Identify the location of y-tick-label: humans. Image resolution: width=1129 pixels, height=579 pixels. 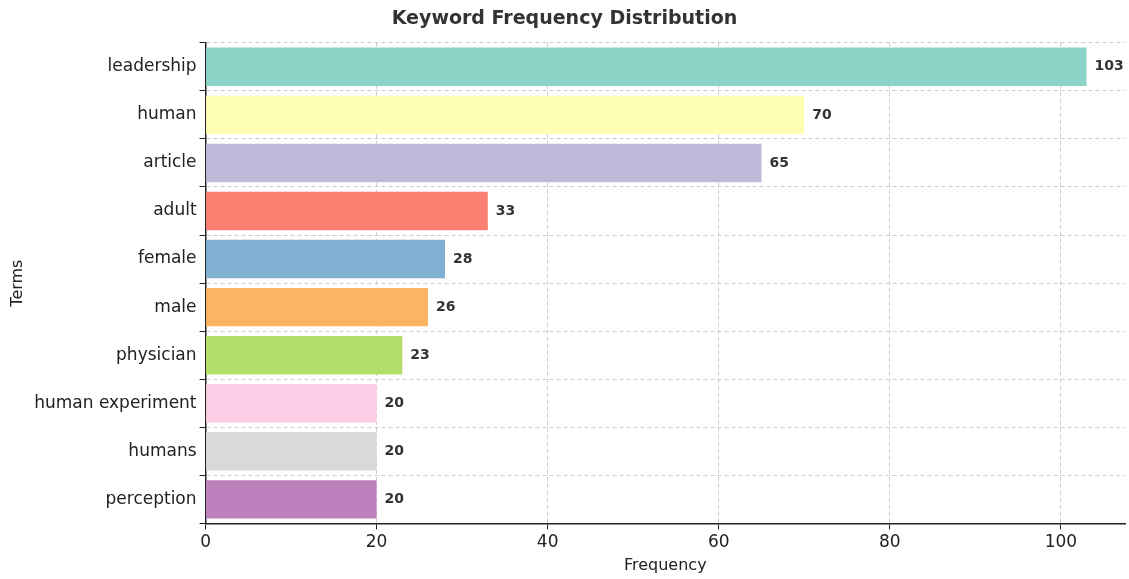
(162, 449).